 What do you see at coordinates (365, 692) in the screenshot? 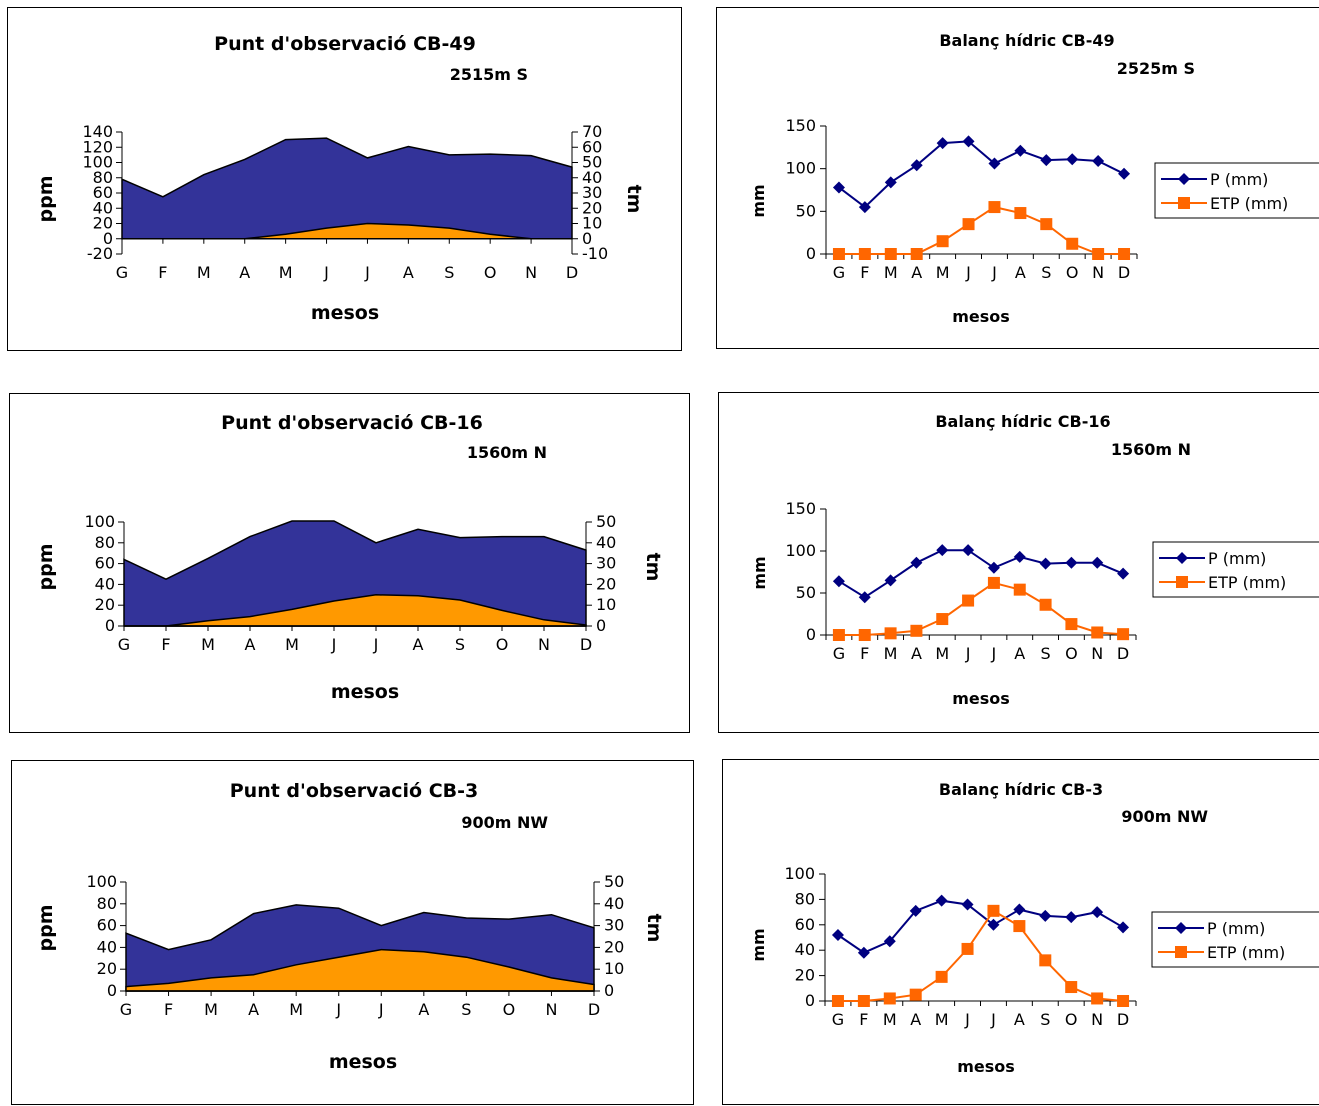
I see `x-axis-label: mesos` at bounding box center [365, 692].